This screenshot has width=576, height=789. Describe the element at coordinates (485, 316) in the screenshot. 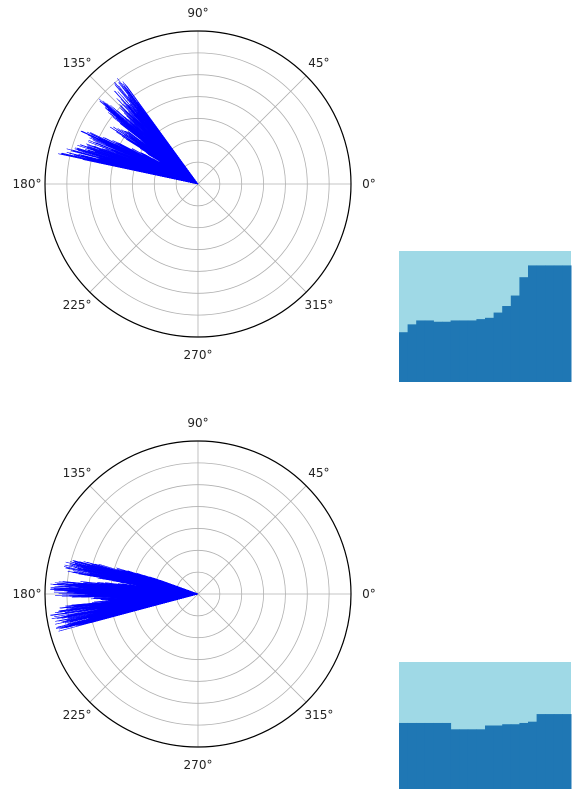

I see `inset-chart-top` at that location.